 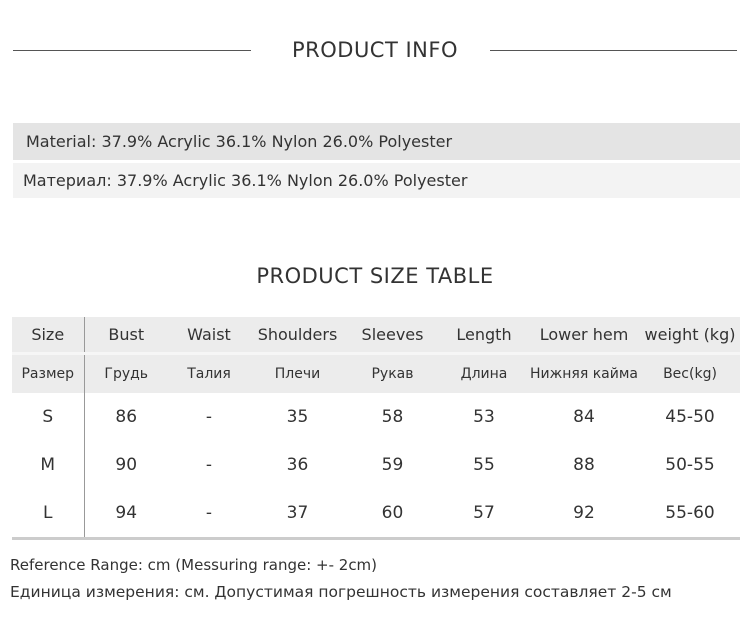 I want to click on table-cell: L, so click(x=48, y=514).